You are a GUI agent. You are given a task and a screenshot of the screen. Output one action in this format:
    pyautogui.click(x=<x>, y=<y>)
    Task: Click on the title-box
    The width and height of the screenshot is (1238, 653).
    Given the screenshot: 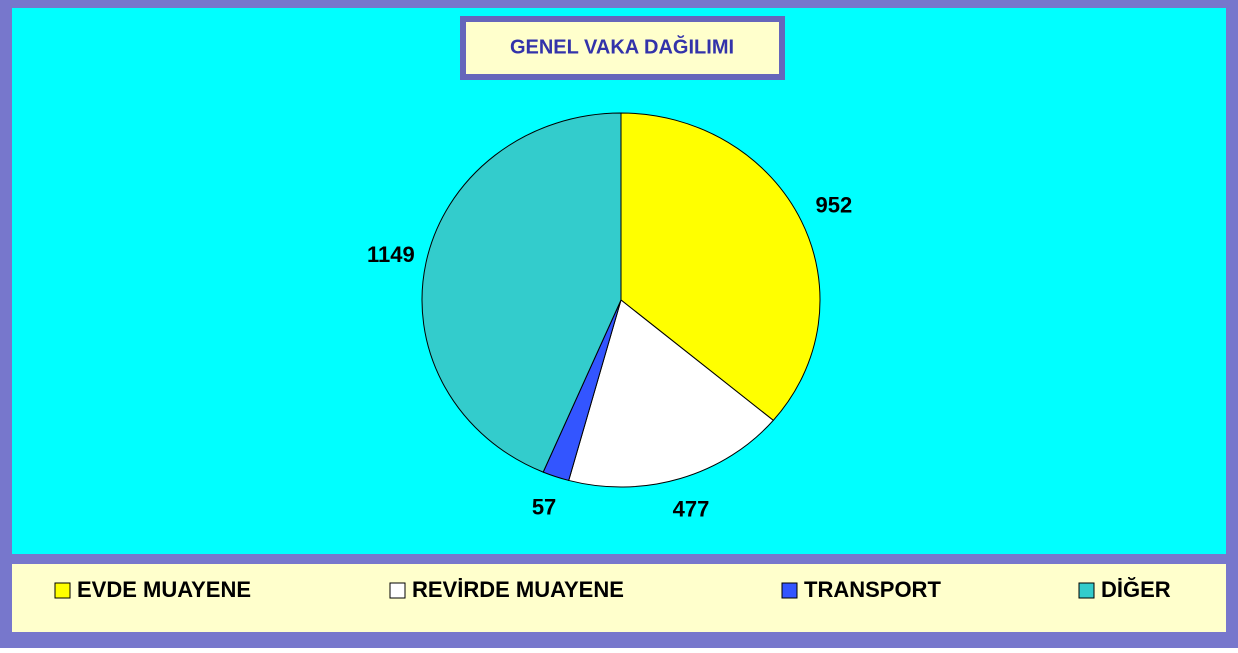 What is the action you would take?
    pyautogui.click(x=622, y=48)
    